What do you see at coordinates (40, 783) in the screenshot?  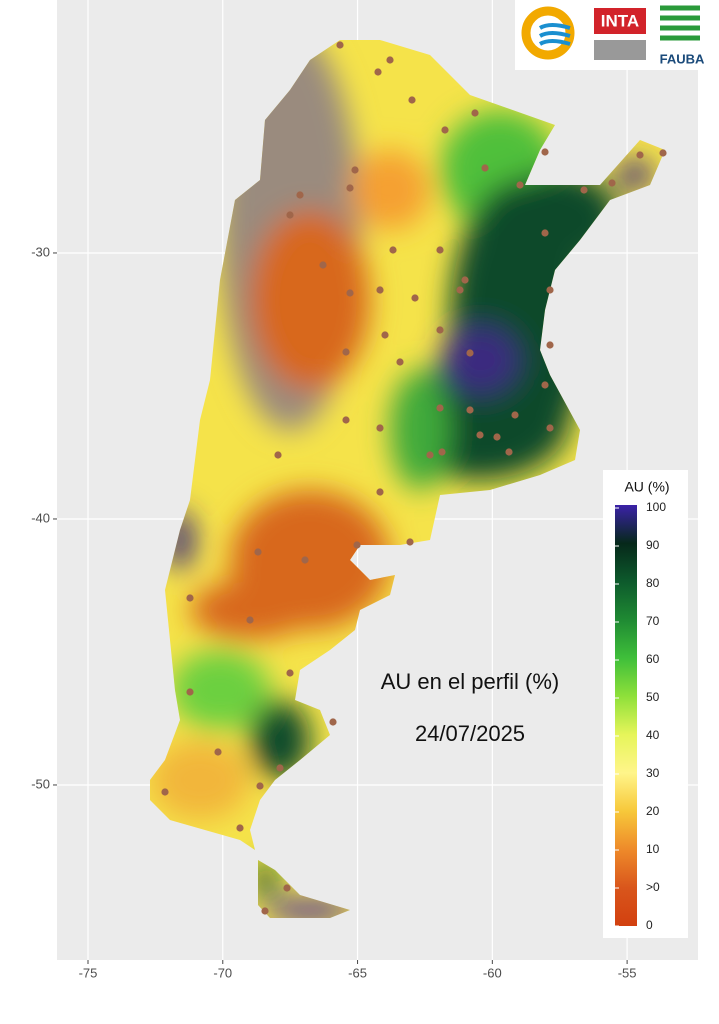 I see `y-tick-label: -50` at bounding box center [40, 783].